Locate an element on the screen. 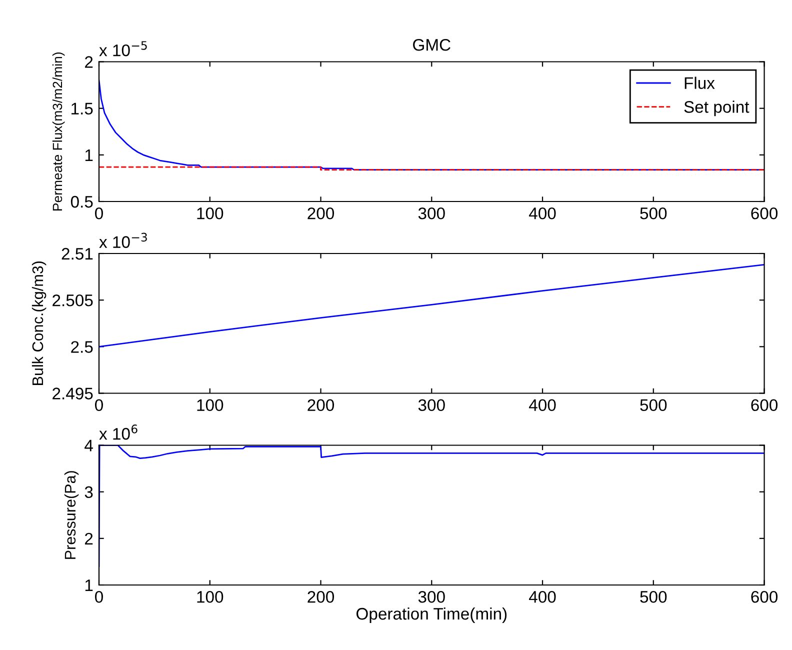 This screenshot has height=650, width=792. chart-title: GMC is located at coordinates (431, 45).